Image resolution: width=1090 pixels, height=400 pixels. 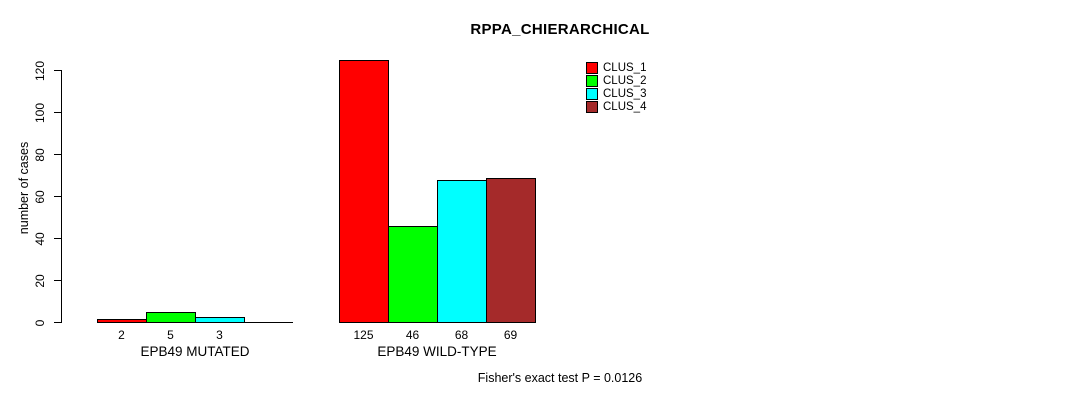 What do you see at coordinates (40, 196) in the screenshot?
I see `y-tick-label: 60` at bounding box center [40, 196].